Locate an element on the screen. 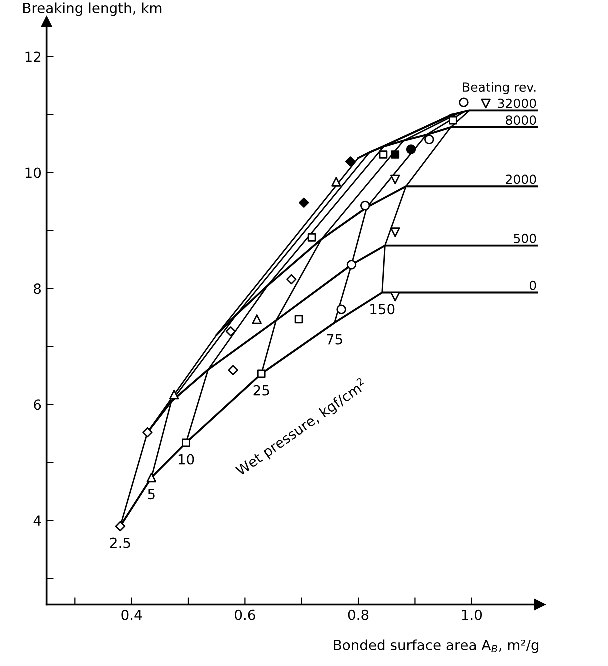  annotation: 10 is located at coordinates (186, 459).